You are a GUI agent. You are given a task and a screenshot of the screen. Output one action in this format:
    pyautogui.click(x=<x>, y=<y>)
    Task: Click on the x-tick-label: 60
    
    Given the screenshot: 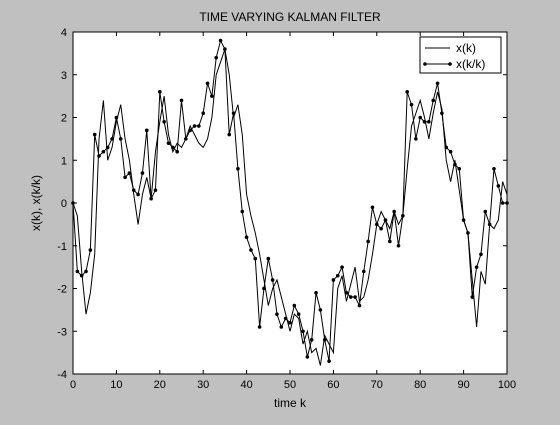 What is the action you would take?
    pyautogui.click(x=333, y=385)
    